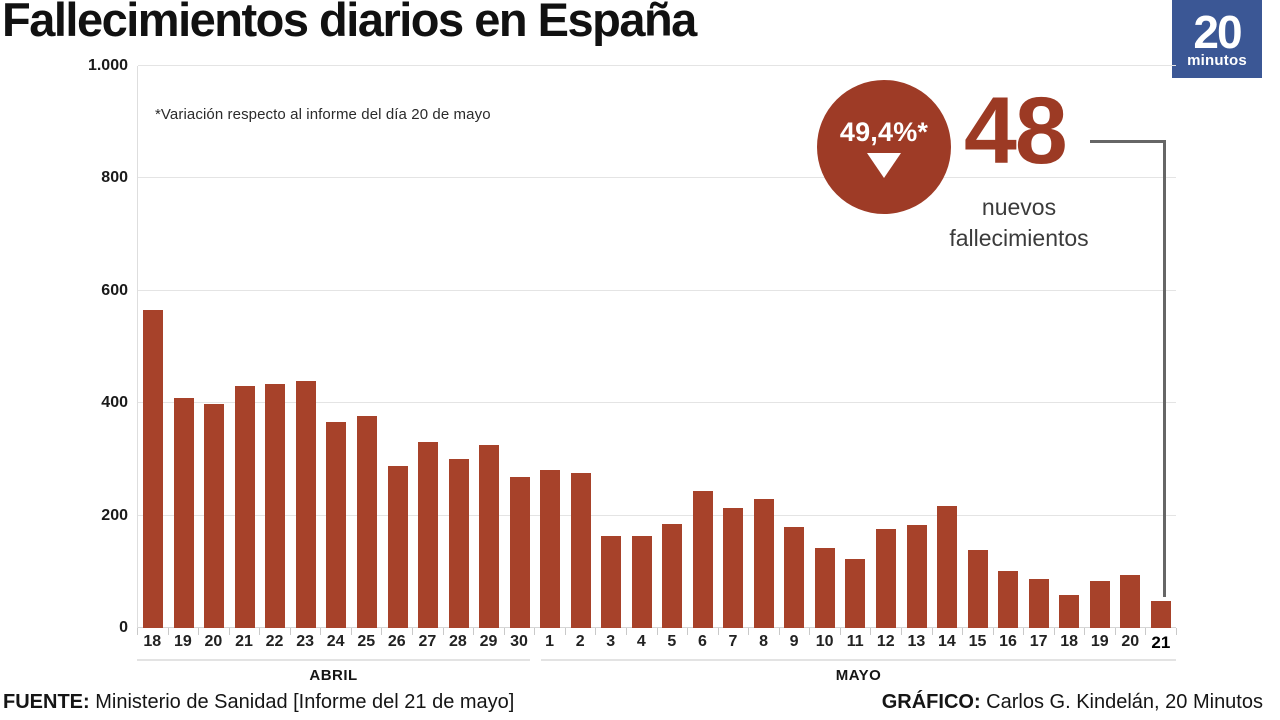  Describe the element at coordinates (824, 641) in the screenshot. I see `x-tick-label: 10` at that location.